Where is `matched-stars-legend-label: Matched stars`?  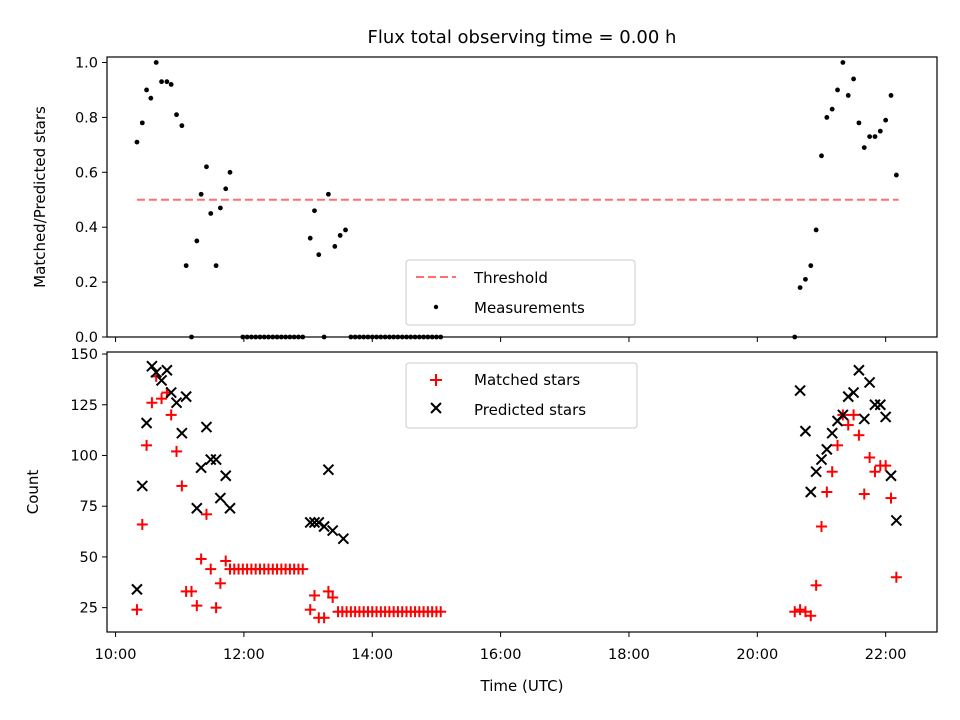
matched-stars-legend-label: Matched stars is located at coordinates (527, 380).